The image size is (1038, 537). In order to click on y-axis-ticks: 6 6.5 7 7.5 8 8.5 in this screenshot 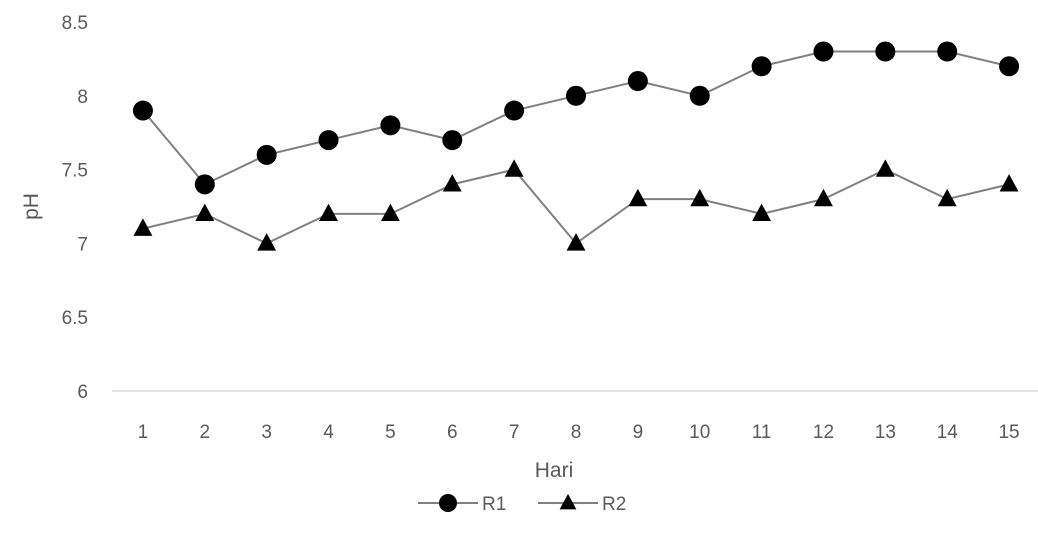, I will do `click(75, 208)`.